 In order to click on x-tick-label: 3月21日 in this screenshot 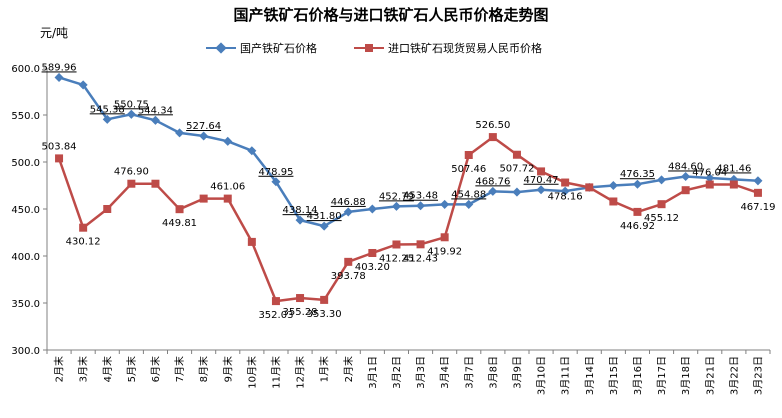, I will do `click(710, 375)`.